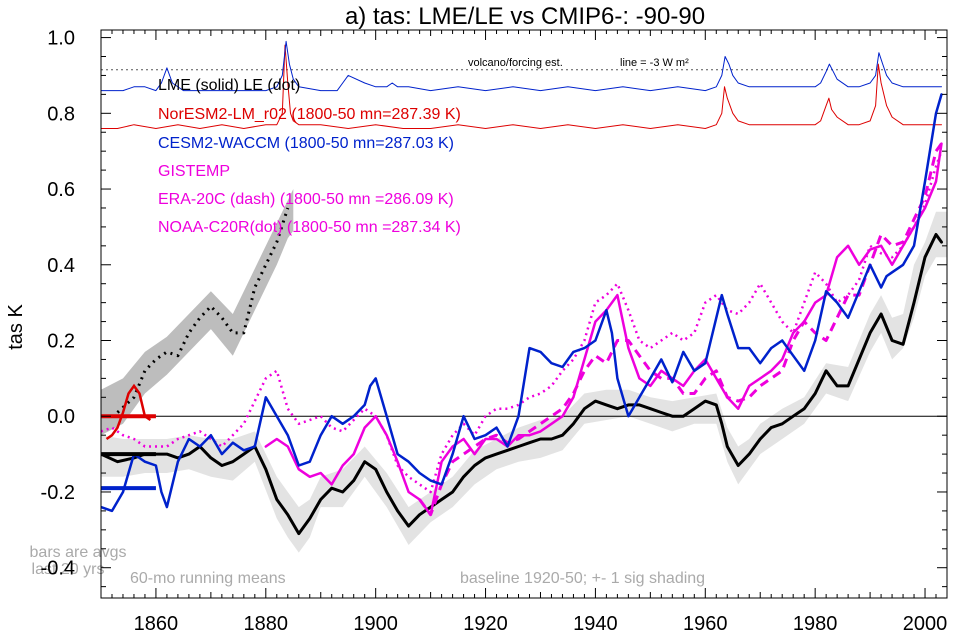  Describe the element at coordinates (306, 199) in the screenshot. I see `legend-entry-era20c: ERA-20C (dash) (1800-50 mn =286.09 K)` at that location.